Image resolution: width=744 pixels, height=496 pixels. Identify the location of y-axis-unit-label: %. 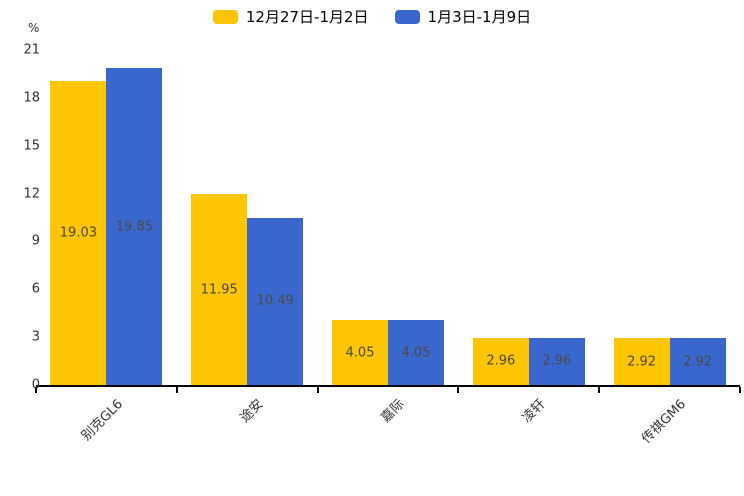
(34, 28).